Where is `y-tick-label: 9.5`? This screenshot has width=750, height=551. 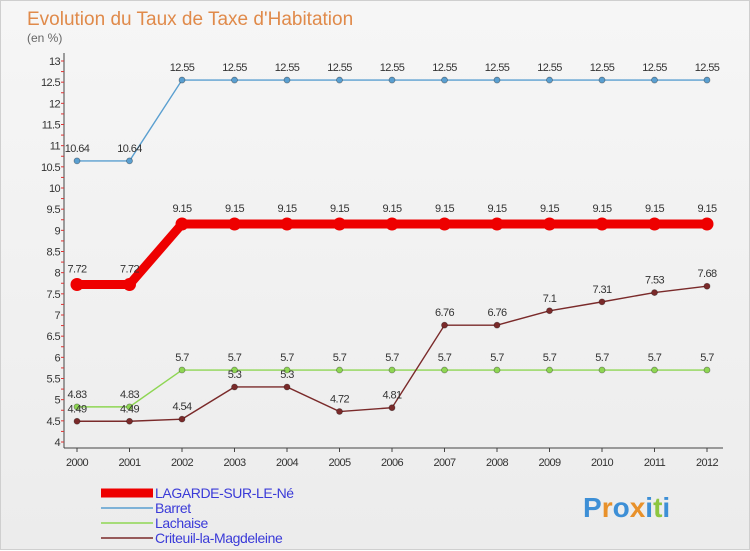
y-tick-label: 9.5 is located at coordinates (54, 210).